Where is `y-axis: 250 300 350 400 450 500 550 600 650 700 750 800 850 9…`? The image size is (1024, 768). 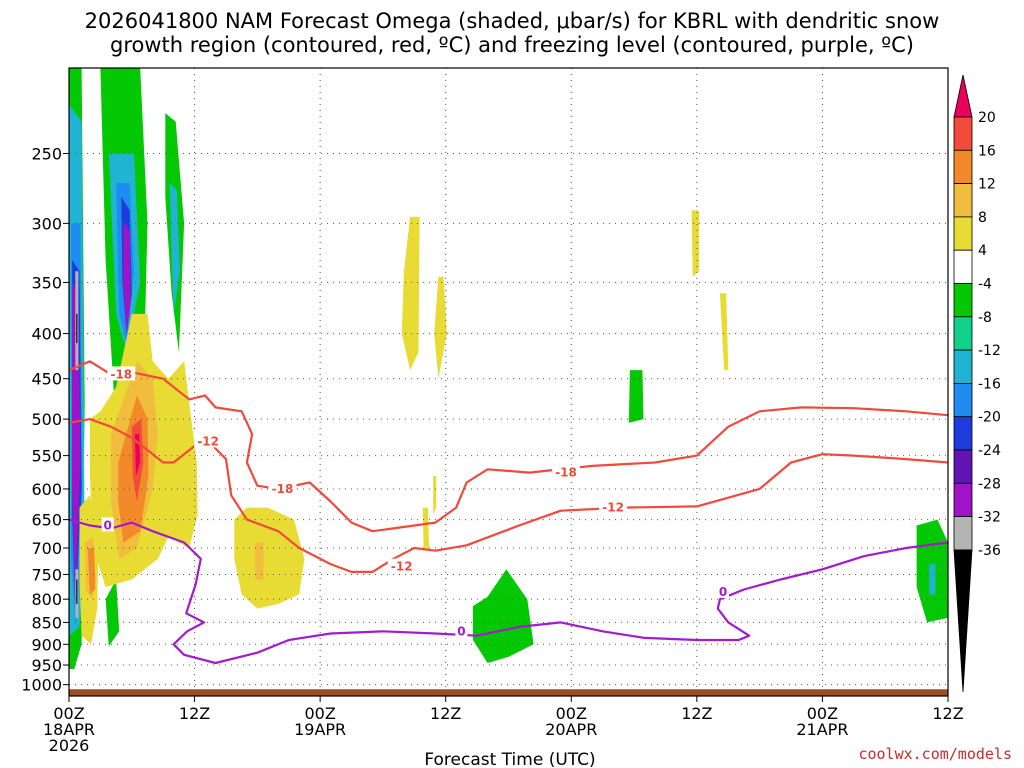 y-axis: 250 300 350 400 450 500 550 600 650 700 750 800 850 9… is located at coordinates (45, 419).